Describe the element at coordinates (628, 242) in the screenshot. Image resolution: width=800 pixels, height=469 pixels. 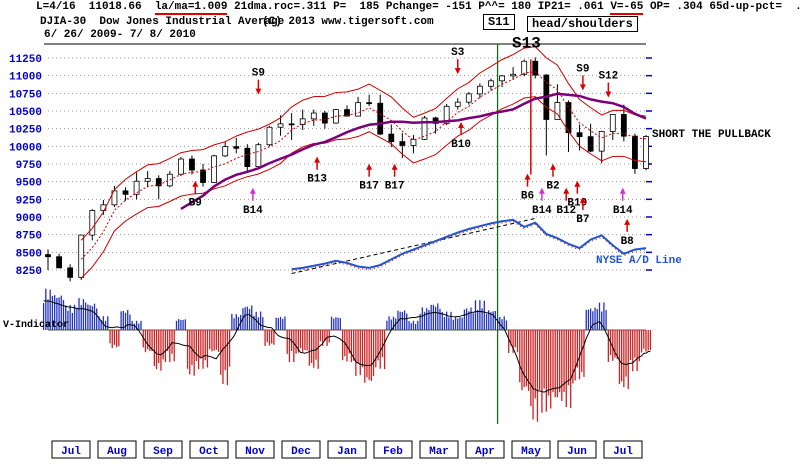
I see `signal-b8: B8` at that location.